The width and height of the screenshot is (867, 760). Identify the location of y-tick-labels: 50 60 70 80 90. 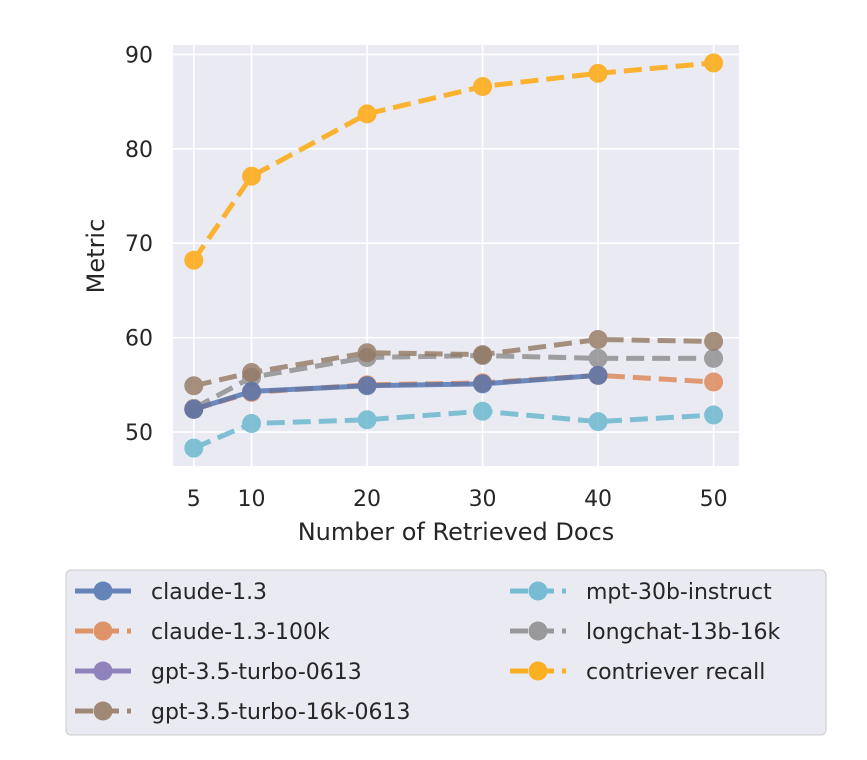
(139, 244).